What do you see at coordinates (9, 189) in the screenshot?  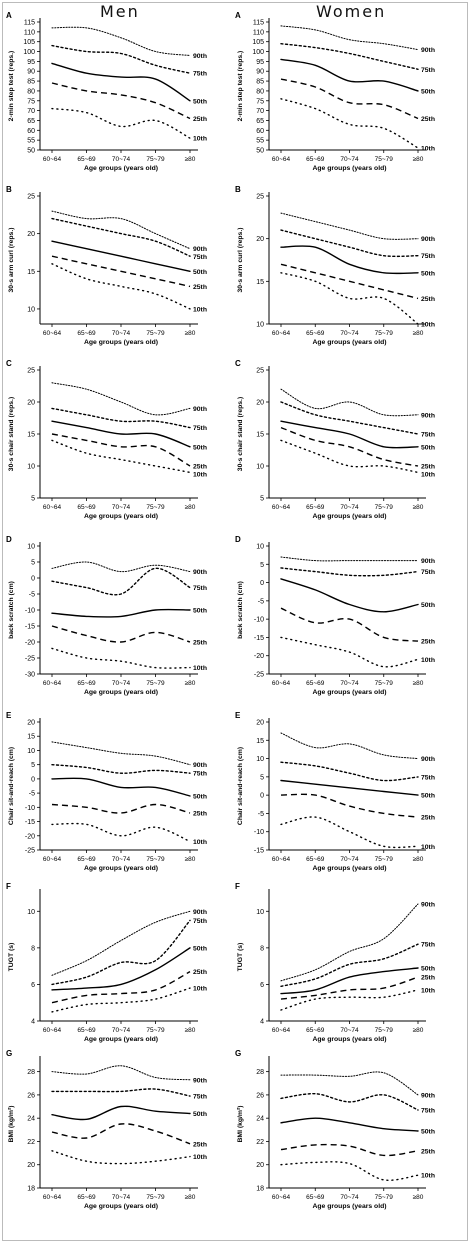 I see `panel-letter: B` at bounding box center [9, 189].